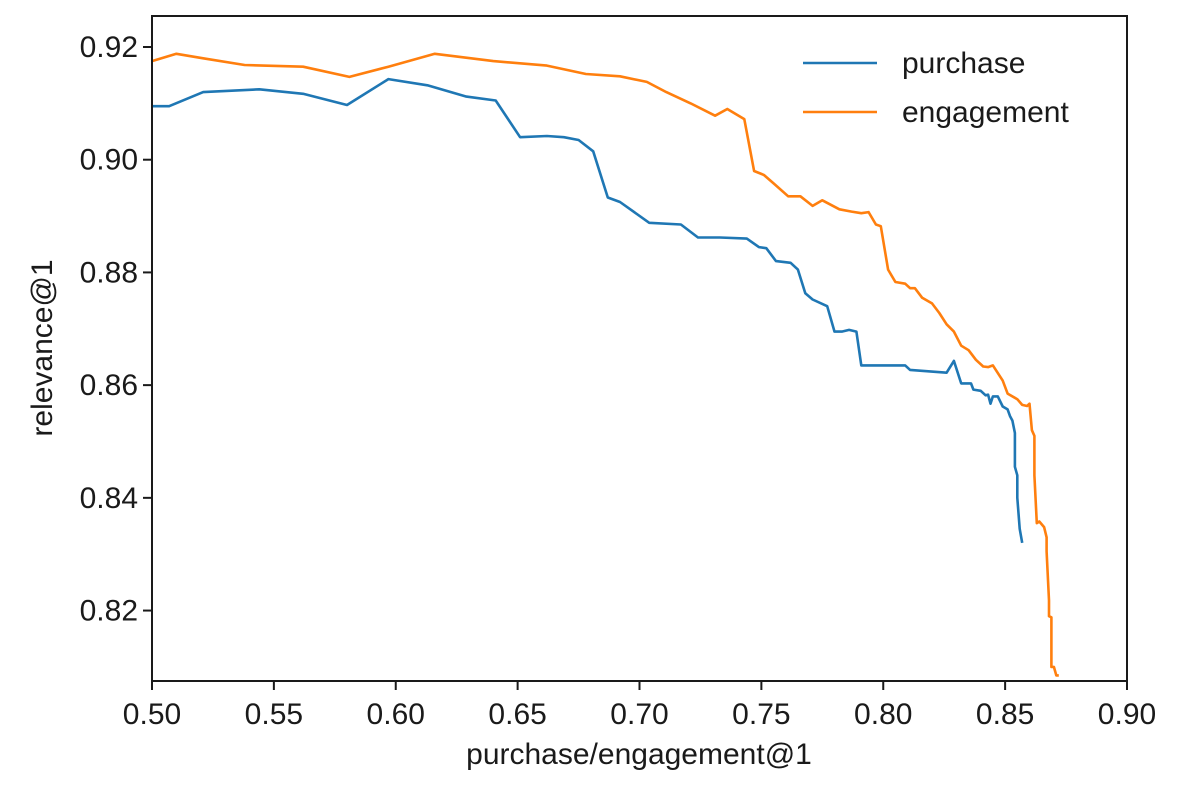 The width and height of the screenshot is (1200, 785). What do you see at coordinates (396, 714) in the screenshot?
I see `x-tick-label: 0.60` at bounding box center [396, 714].